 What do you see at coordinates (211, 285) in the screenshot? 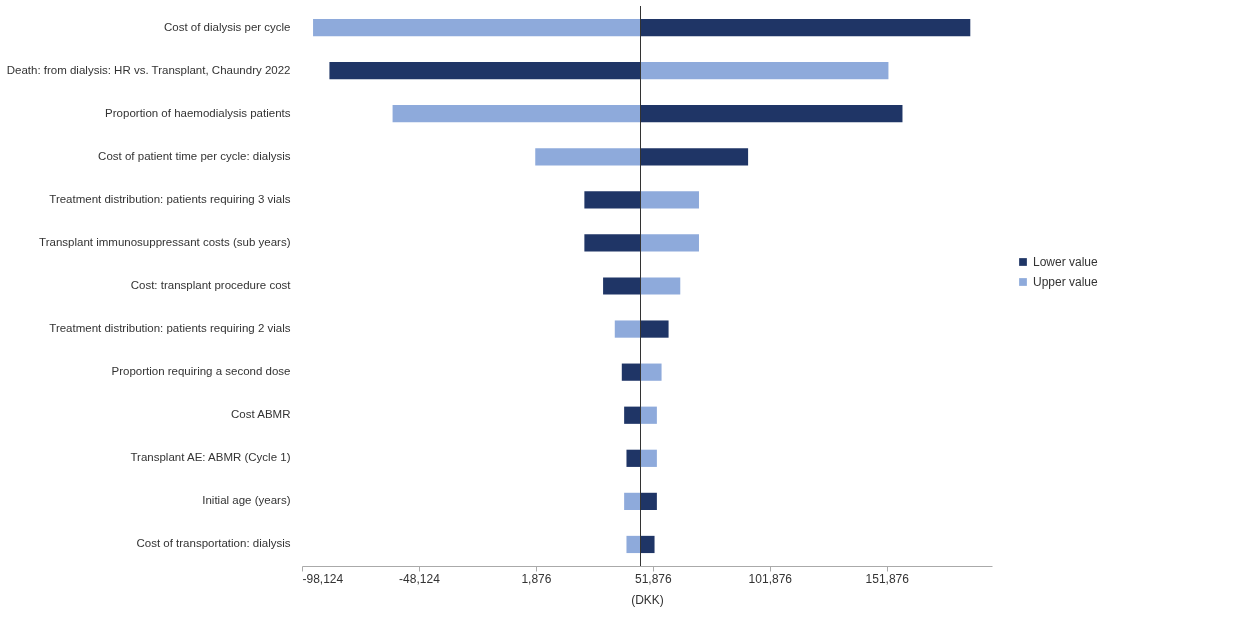
I see `y-tick-label: Cost: transplant procedure cost` at bounding box center [211, 285].